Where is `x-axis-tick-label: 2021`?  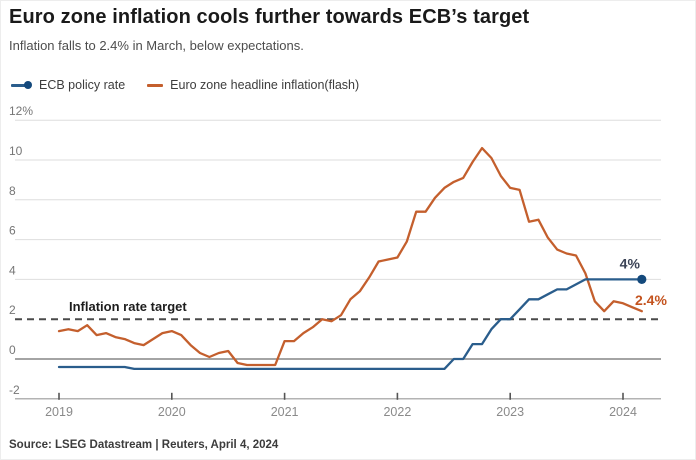 x-axis-tick-label: 2021 is located at coordinates (285, 412).